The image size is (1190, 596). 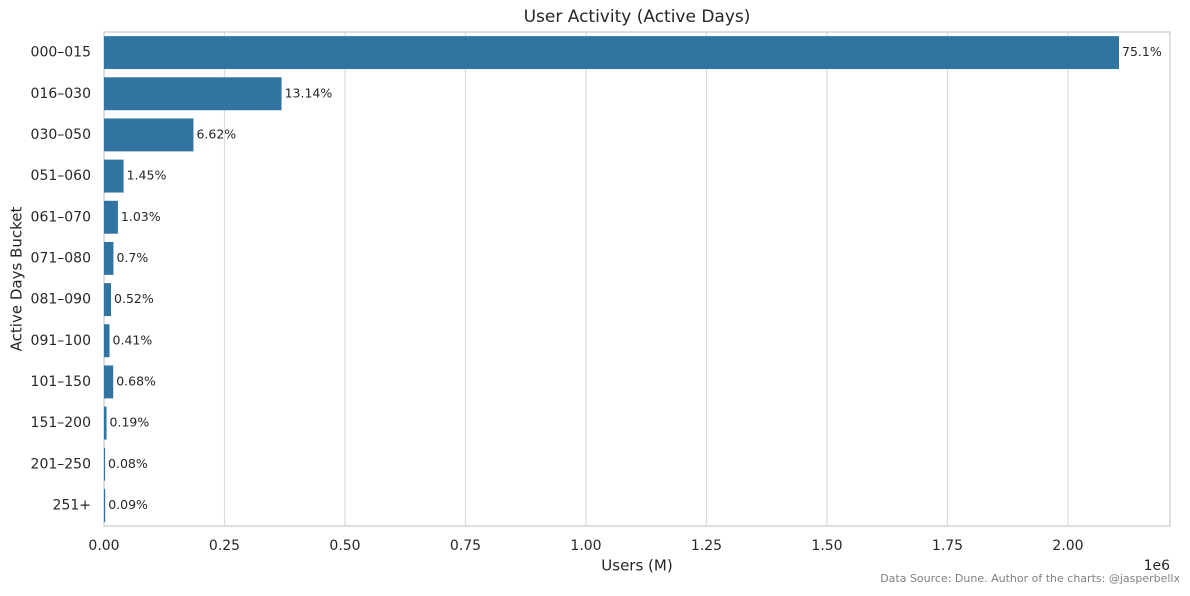 I want to click on y-tick-label: 000–015, so click(x=61, y=53).